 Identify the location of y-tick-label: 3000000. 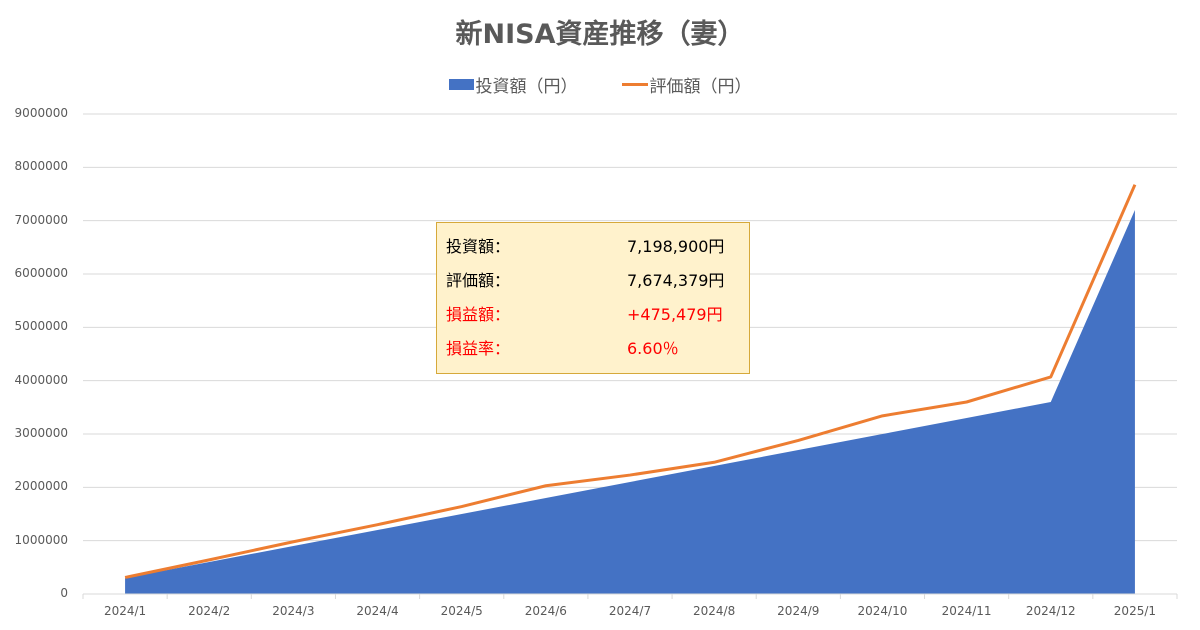
(41, 433).